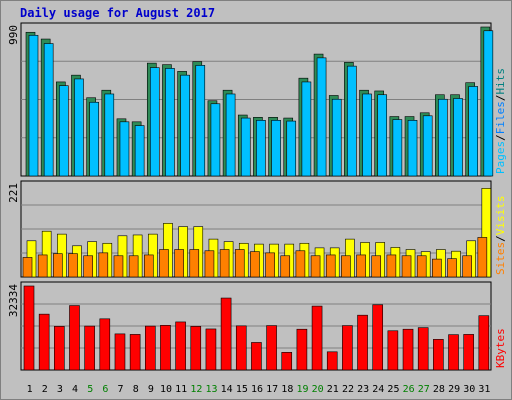 The width and height of the screenshot is (512, 400). What do you see at coordinates (118, 13) in the screenshot?
I see `chart-title: Daily usage for August 2017` at bounding box center [118, 13].